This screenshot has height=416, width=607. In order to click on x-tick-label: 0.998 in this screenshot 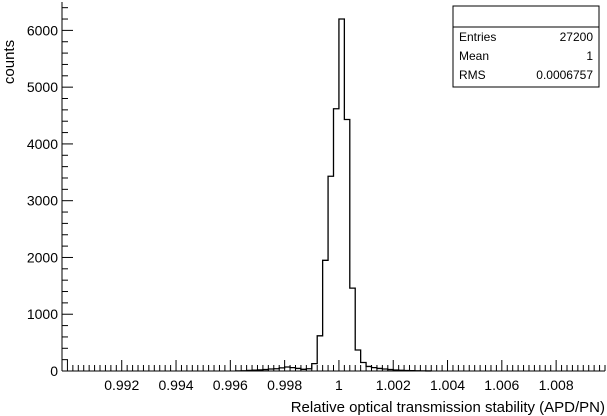, I will do `click(284, 385)`.